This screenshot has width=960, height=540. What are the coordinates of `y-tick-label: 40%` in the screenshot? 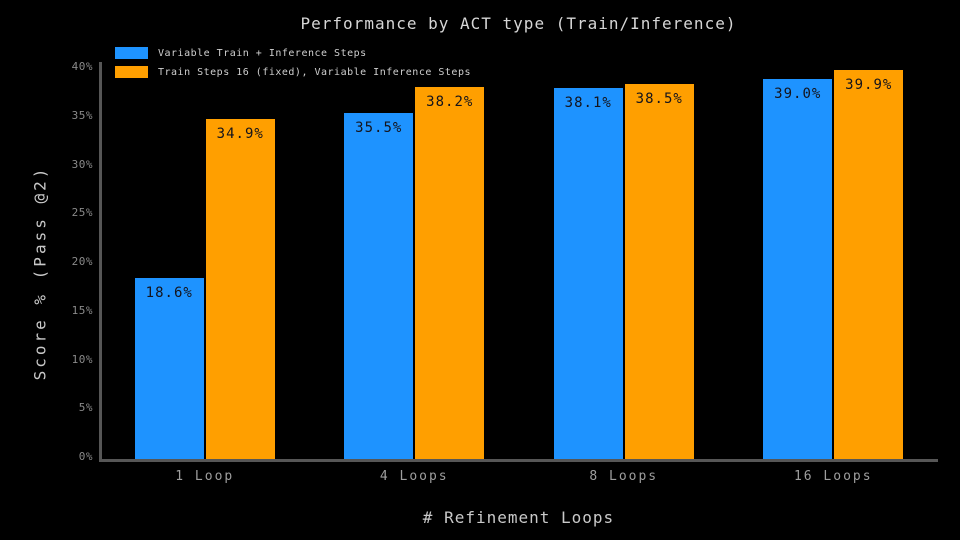 It's located at (82, 66).